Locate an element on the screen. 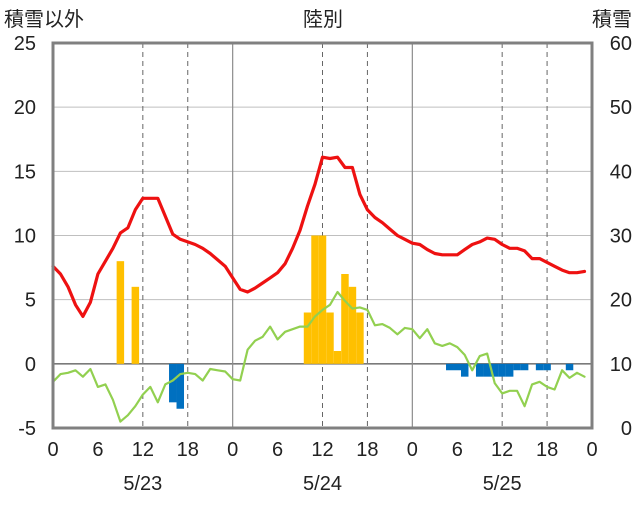 The width and height of the screenshot is (636, 506). y-right-tick-label: 40 is located at coordinates (621, 172).